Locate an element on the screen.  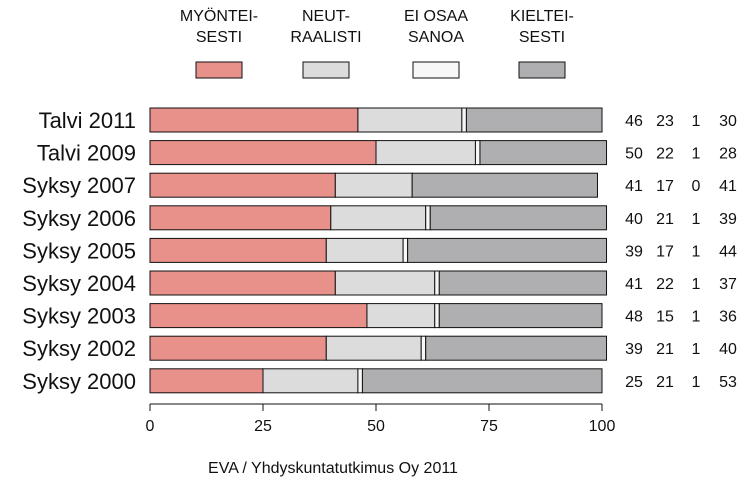
value-label: 44 is located at coordinates (728, 251).